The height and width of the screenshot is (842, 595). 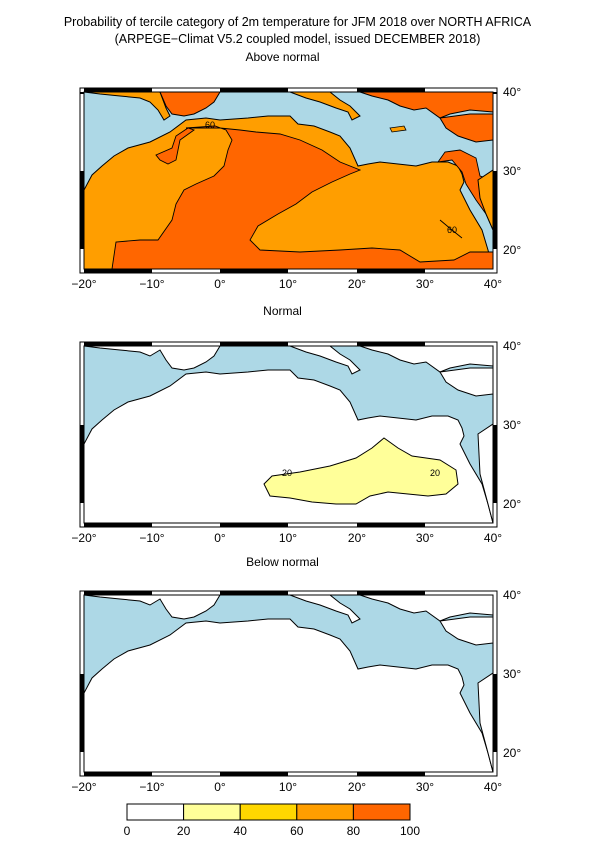 I want to click on panel-title-normal: Normal, so click(x=282, y=311).